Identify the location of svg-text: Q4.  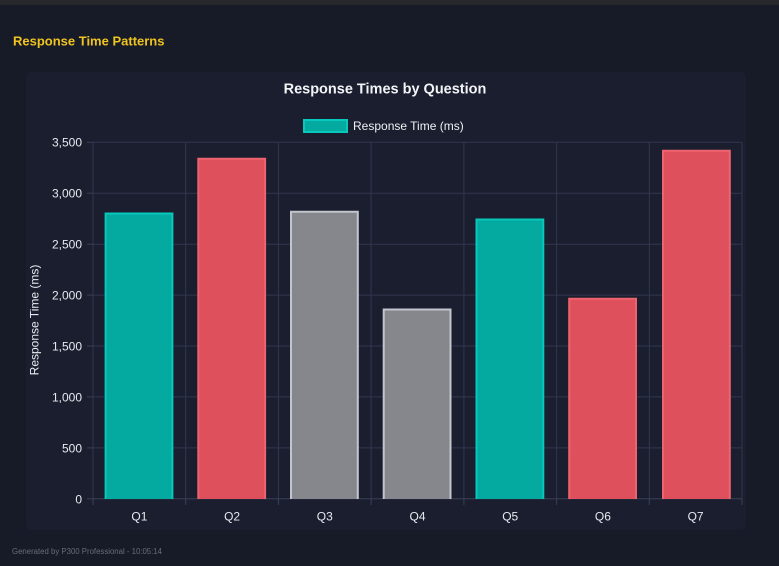
(417, 517).